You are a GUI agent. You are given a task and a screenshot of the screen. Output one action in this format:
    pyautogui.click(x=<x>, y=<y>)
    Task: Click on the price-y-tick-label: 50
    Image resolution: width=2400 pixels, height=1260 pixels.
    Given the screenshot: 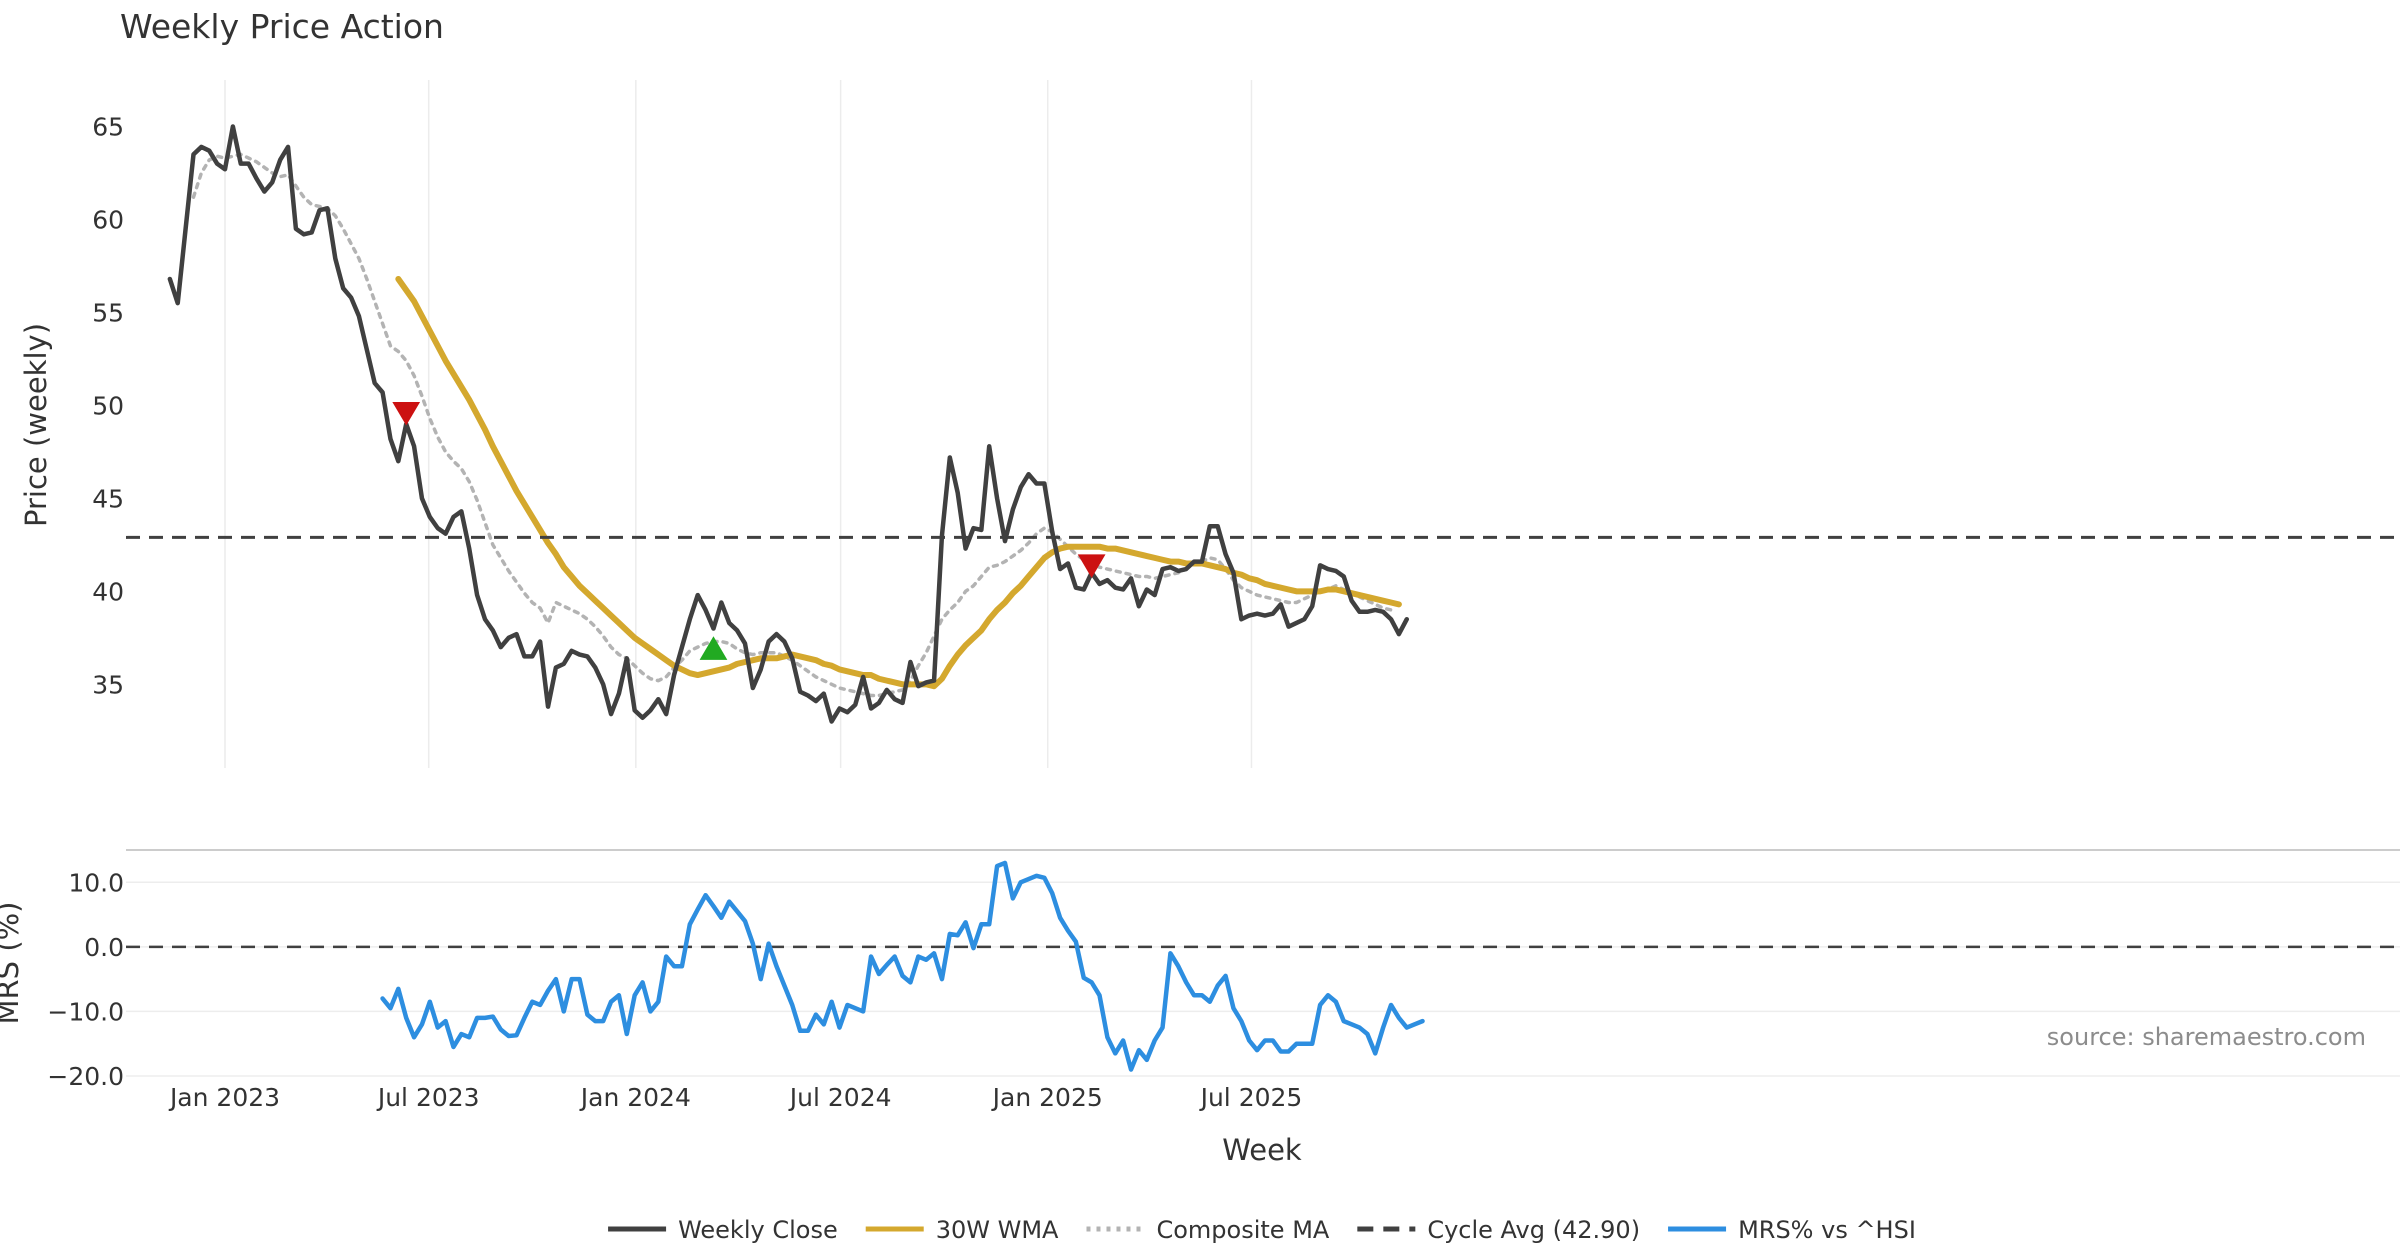 What is the action you would take?
    pyautogui.click(x=108, y=405)
    